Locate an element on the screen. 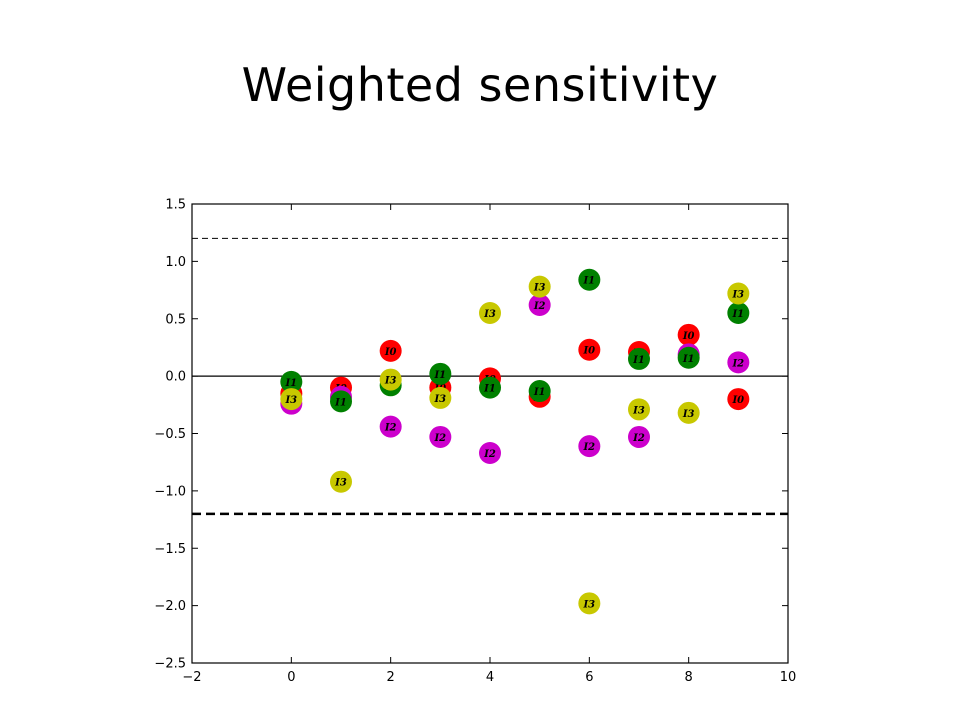 This screenshot has width=960, height=720. y-tick-label: −1.5 is located at coordinates (170, 549).